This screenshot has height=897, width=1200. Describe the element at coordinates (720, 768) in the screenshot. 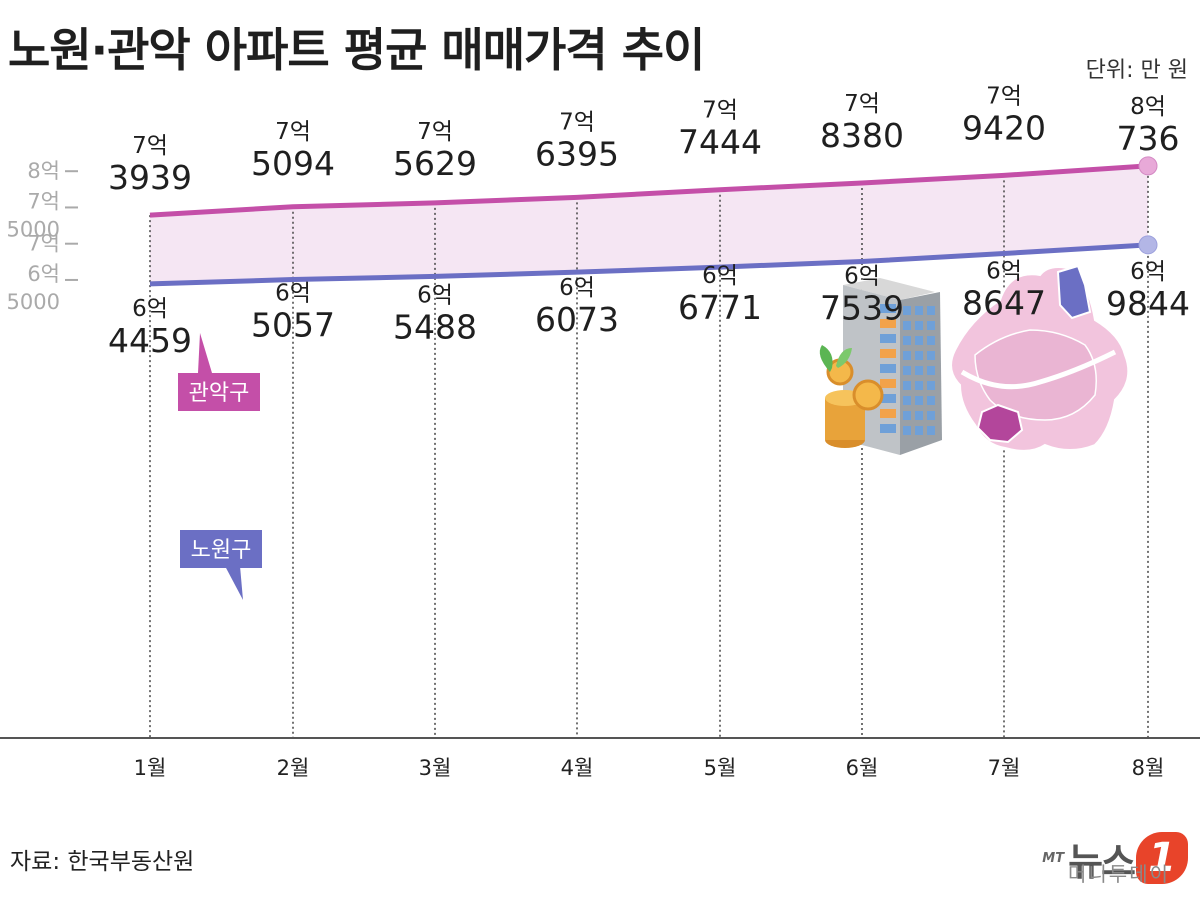

I see `x-tick-label-5: 5월` at that location.